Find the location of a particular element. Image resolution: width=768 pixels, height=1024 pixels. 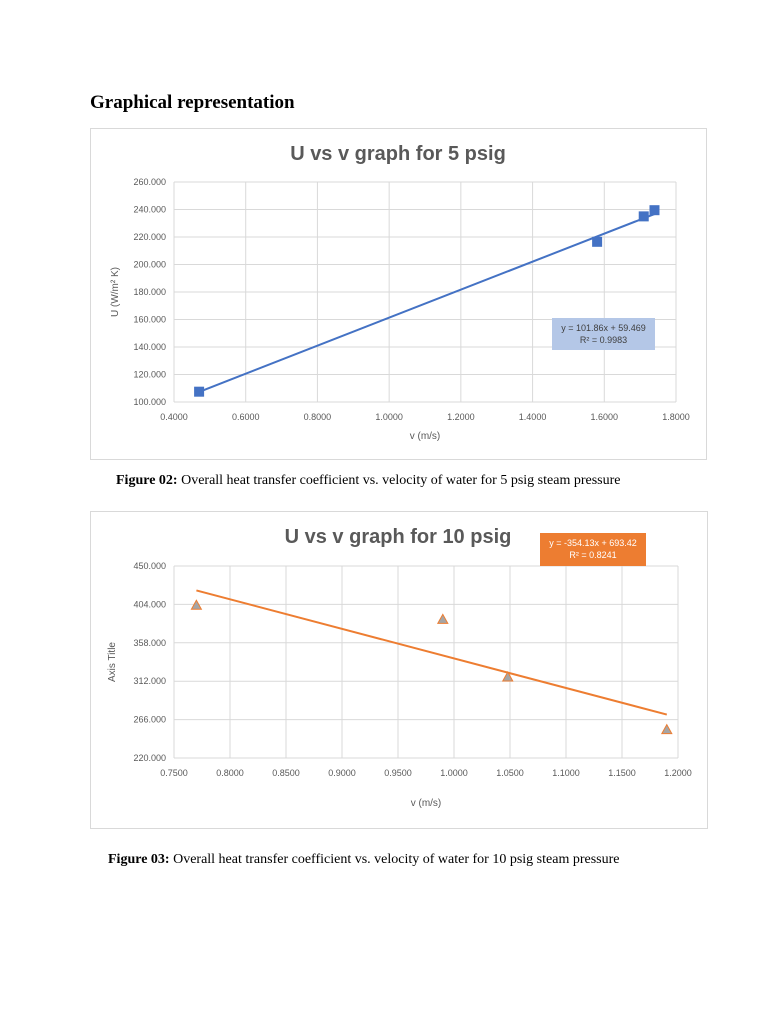

y-tick-label: 260.000 is located at coordinates (149, 182).